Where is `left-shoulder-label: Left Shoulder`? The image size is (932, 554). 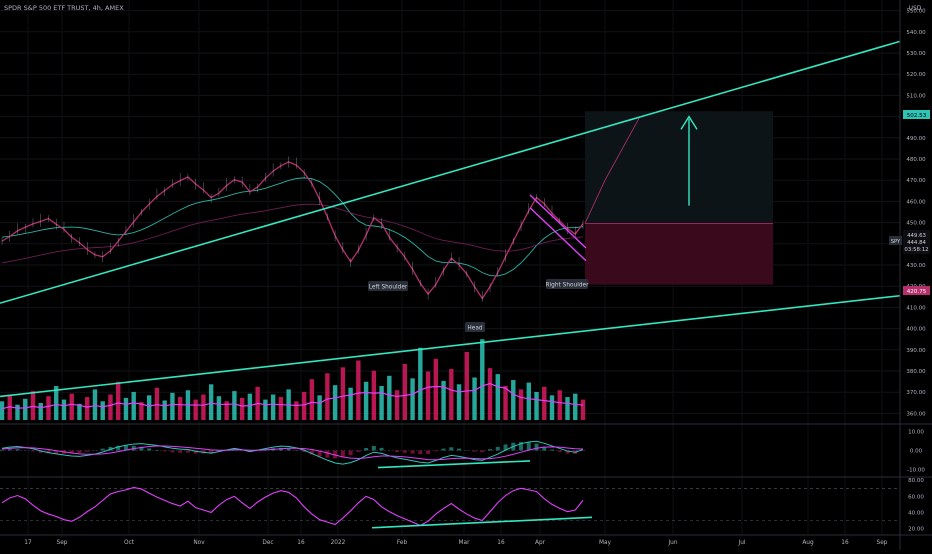 left-shoulder-label: Left Shoulder is located at coordinates (388, 286).